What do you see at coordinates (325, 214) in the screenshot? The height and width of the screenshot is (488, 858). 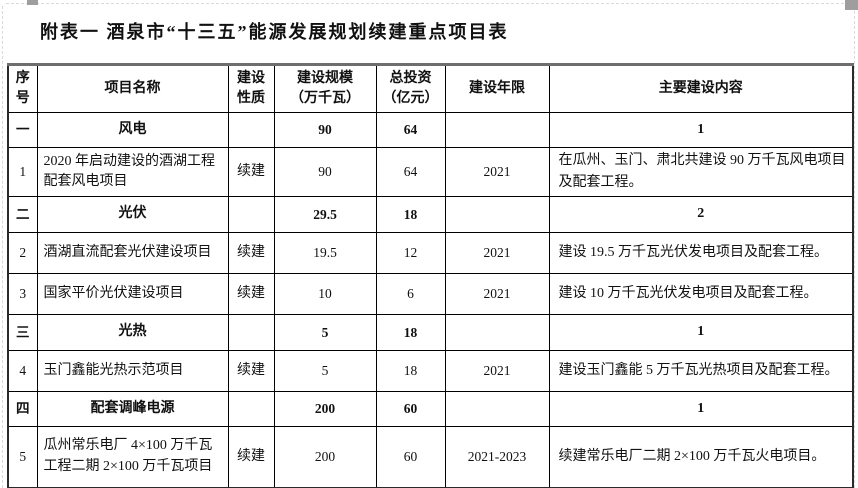 I see `scale-cell: 29.5` at bounding box center [325, 214].